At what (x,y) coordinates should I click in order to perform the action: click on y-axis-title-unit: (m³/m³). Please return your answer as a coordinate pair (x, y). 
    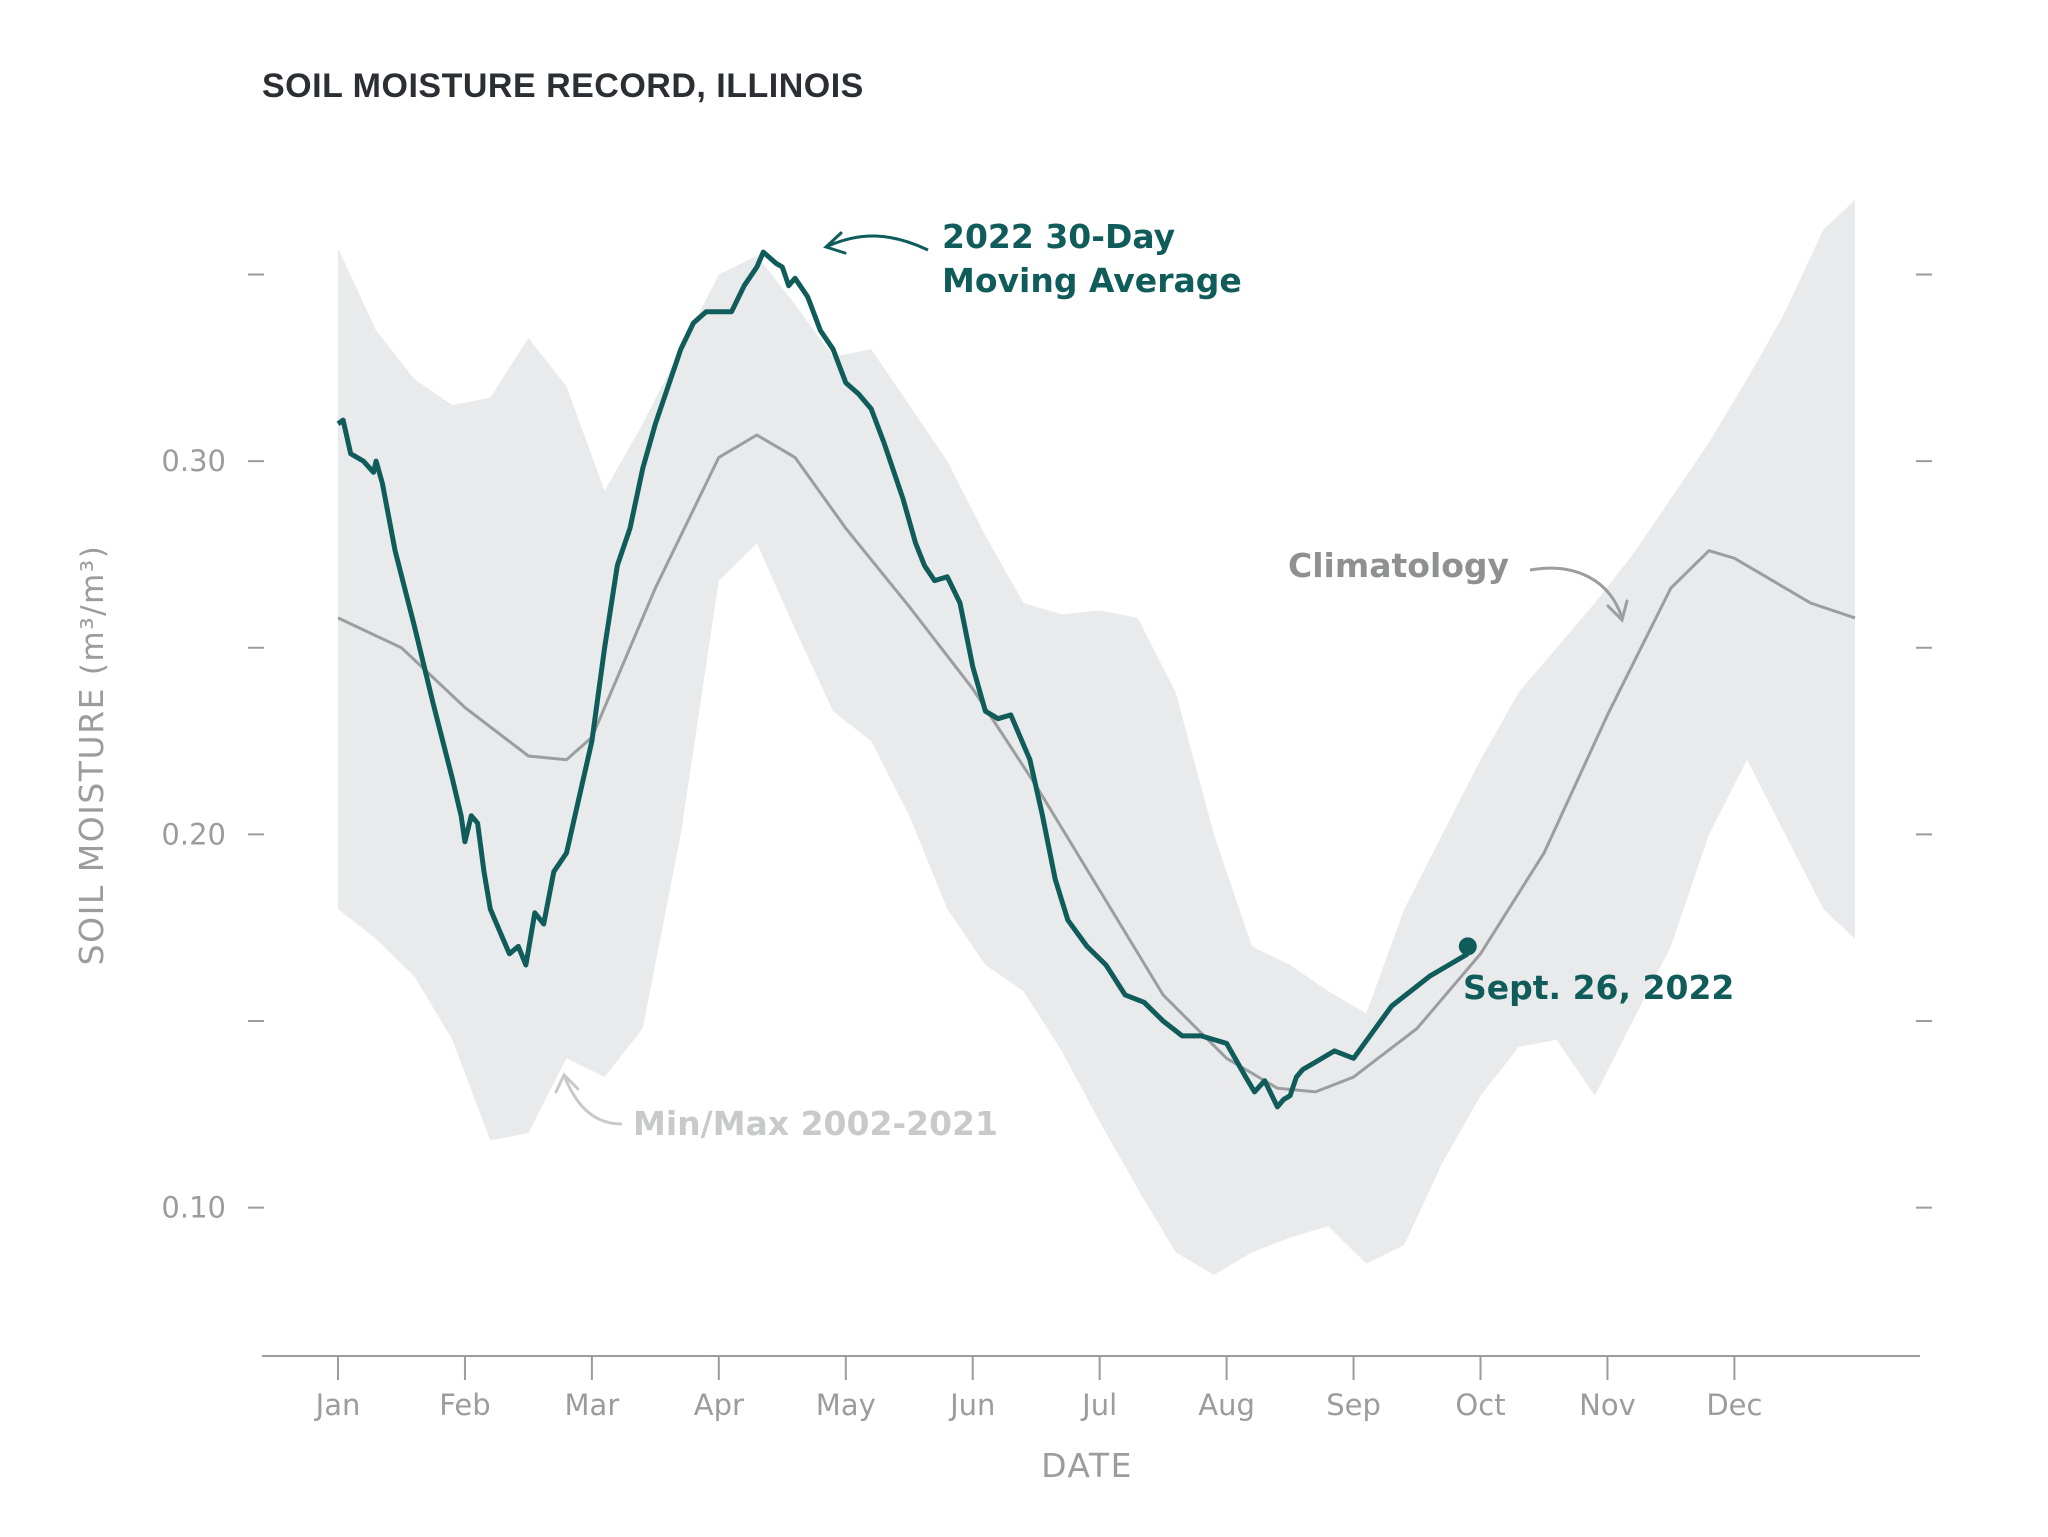
    Looking at the image, I should click on (93, 610).